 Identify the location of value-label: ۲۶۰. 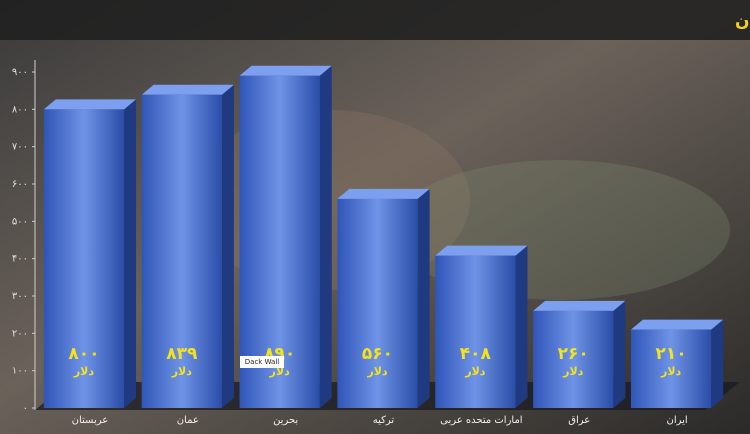
(573, 354).